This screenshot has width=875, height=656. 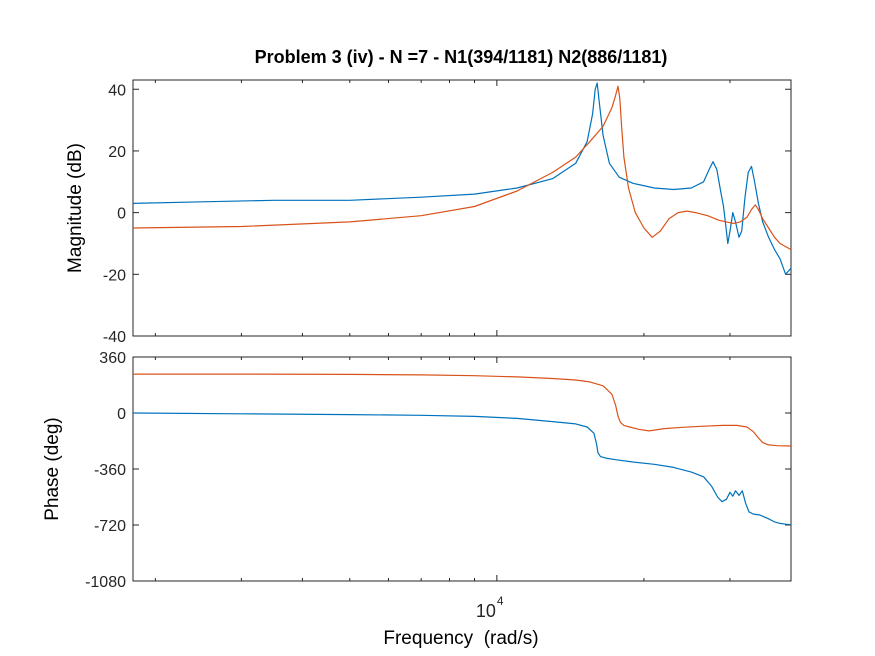 I want to click on y-tick-label: -20, so click(x=114, y=275).